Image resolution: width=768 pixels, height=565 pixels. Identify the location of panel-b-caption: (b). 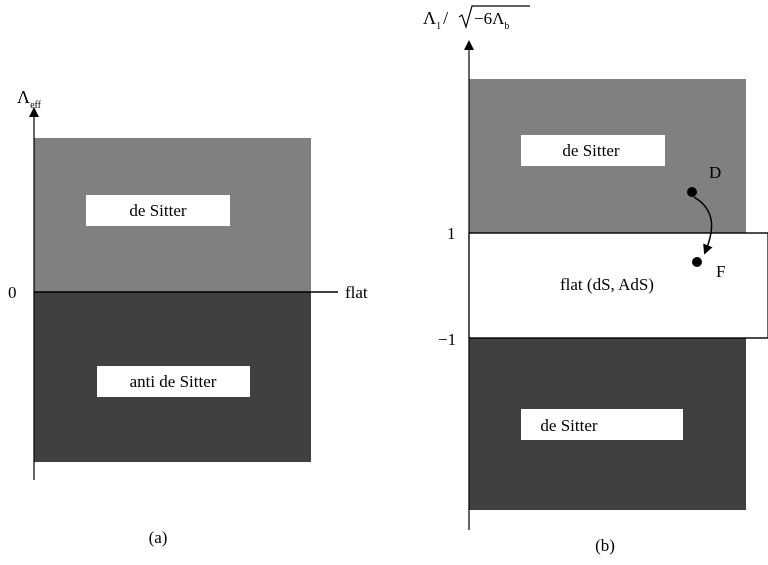
(605, 545).